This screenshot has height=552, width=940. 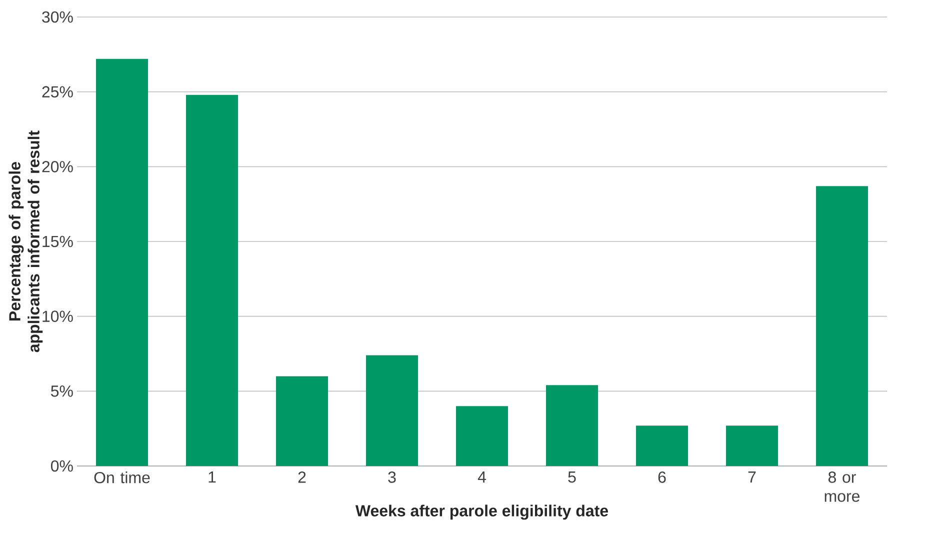 I want to click on x-tick-label: 7, so click(x=752, y=477).